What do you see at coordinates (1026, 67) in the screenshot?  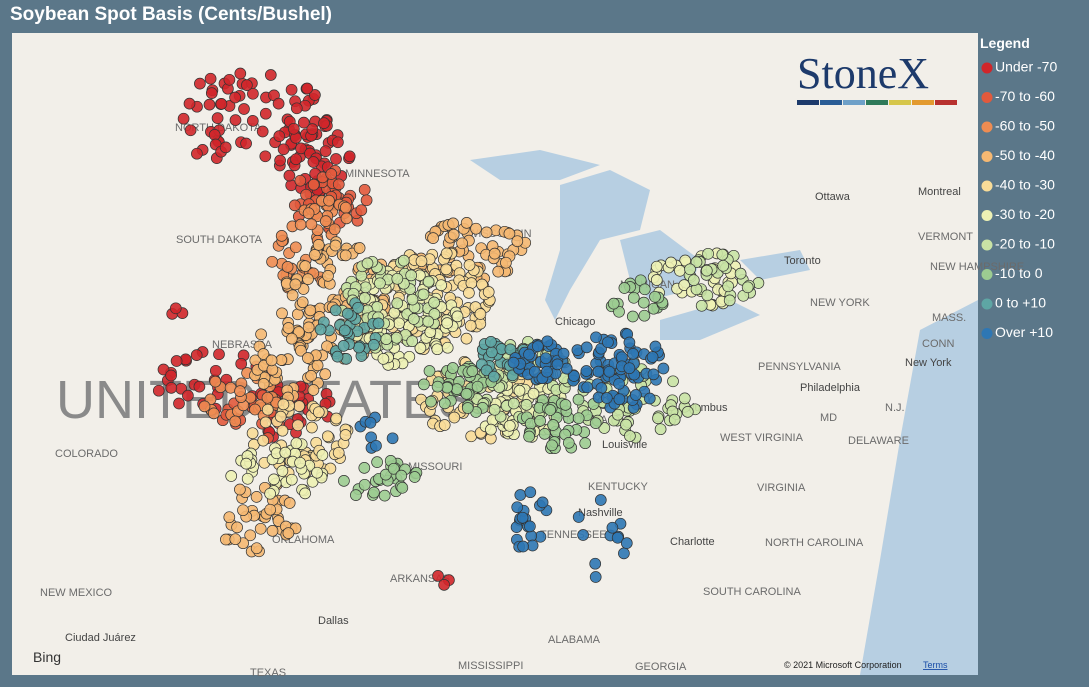 I see `legend-label: Under -70` at bounding box center [1026, 67].